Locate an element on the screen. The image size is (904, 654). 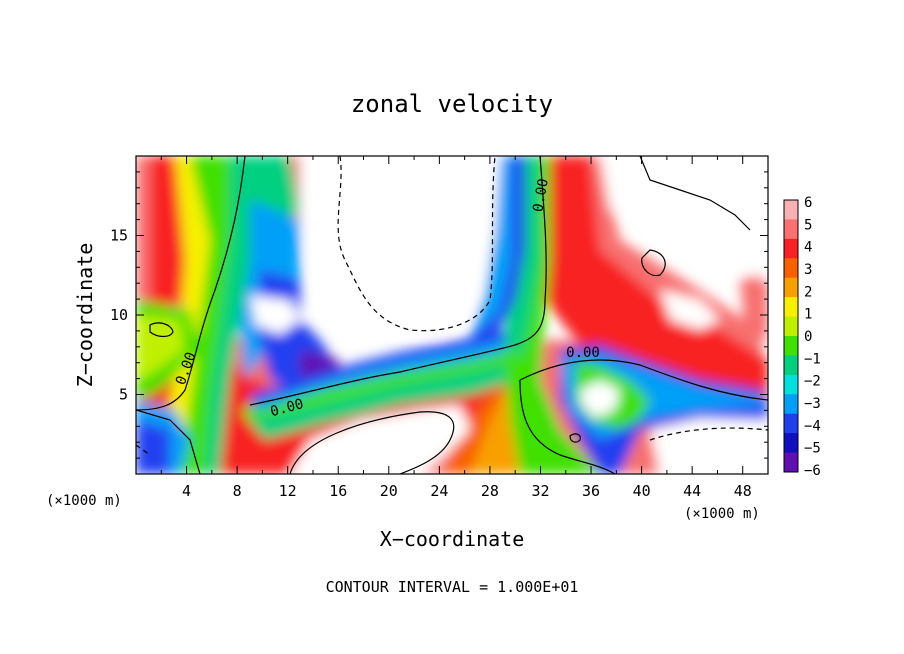
colorbar-label: 4 is located at coordinates (808, 248).